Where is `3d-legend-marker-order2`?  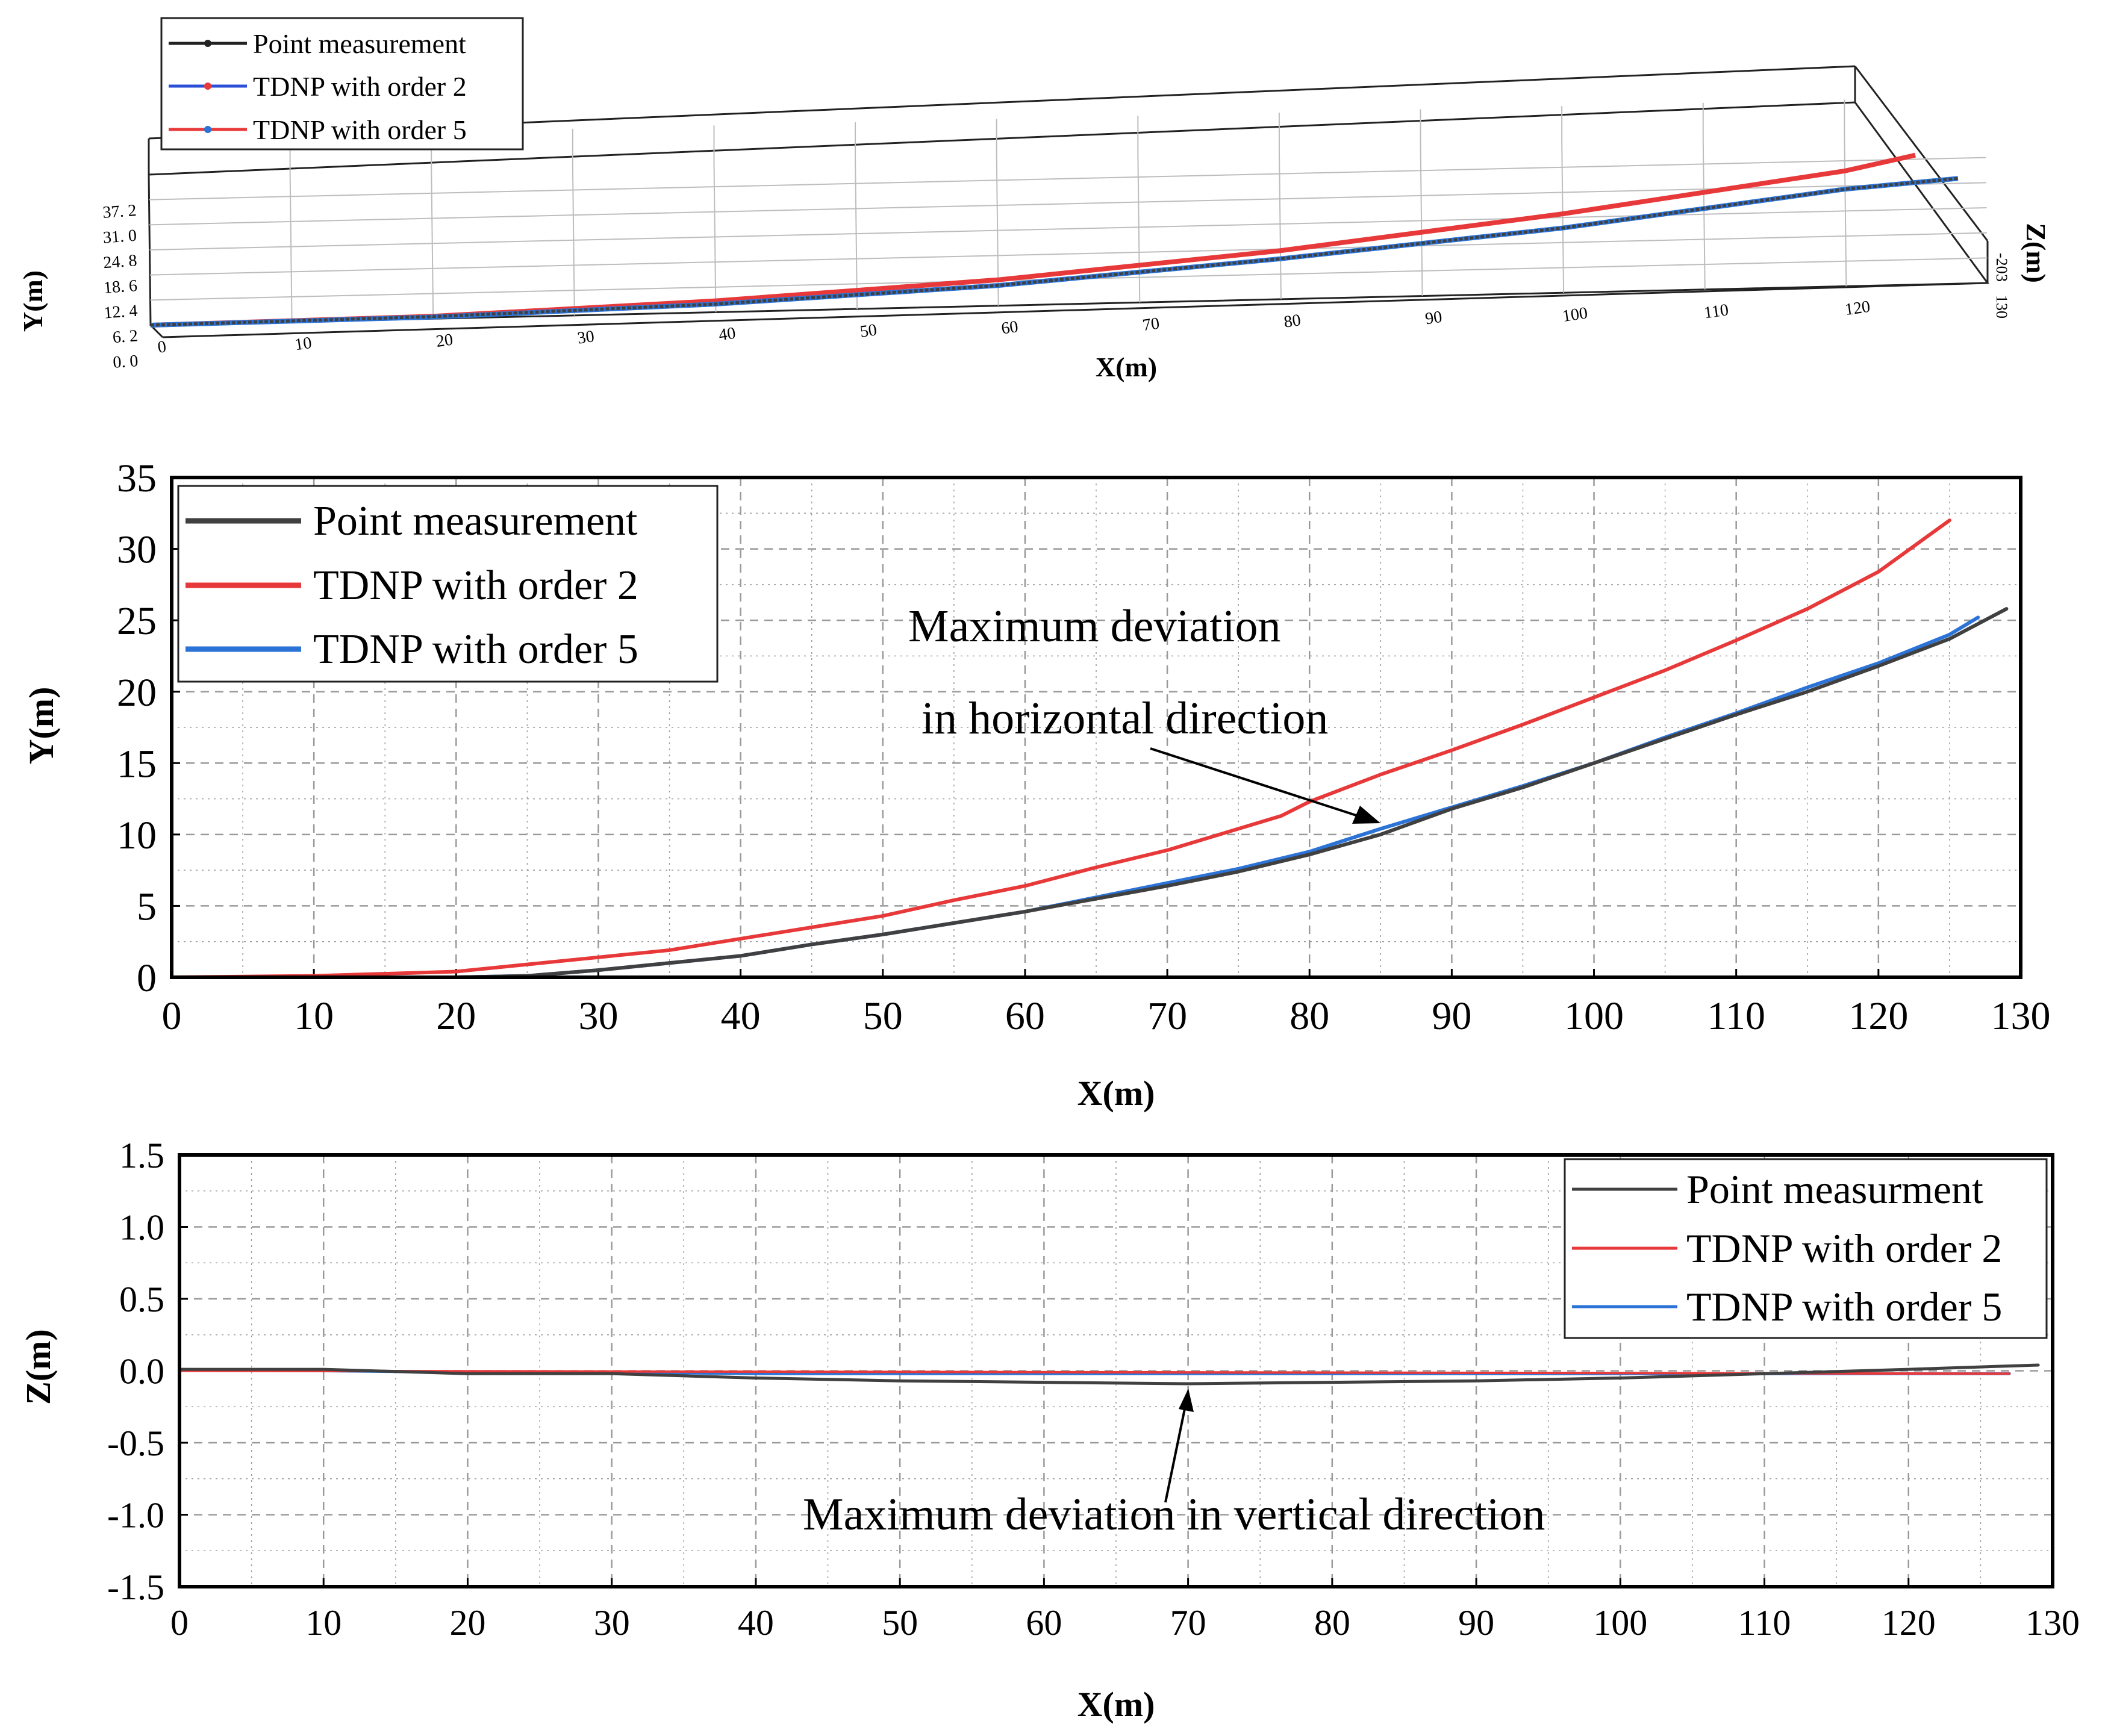
3d-legend-marker-order2 is located at coordinates (207, 86).